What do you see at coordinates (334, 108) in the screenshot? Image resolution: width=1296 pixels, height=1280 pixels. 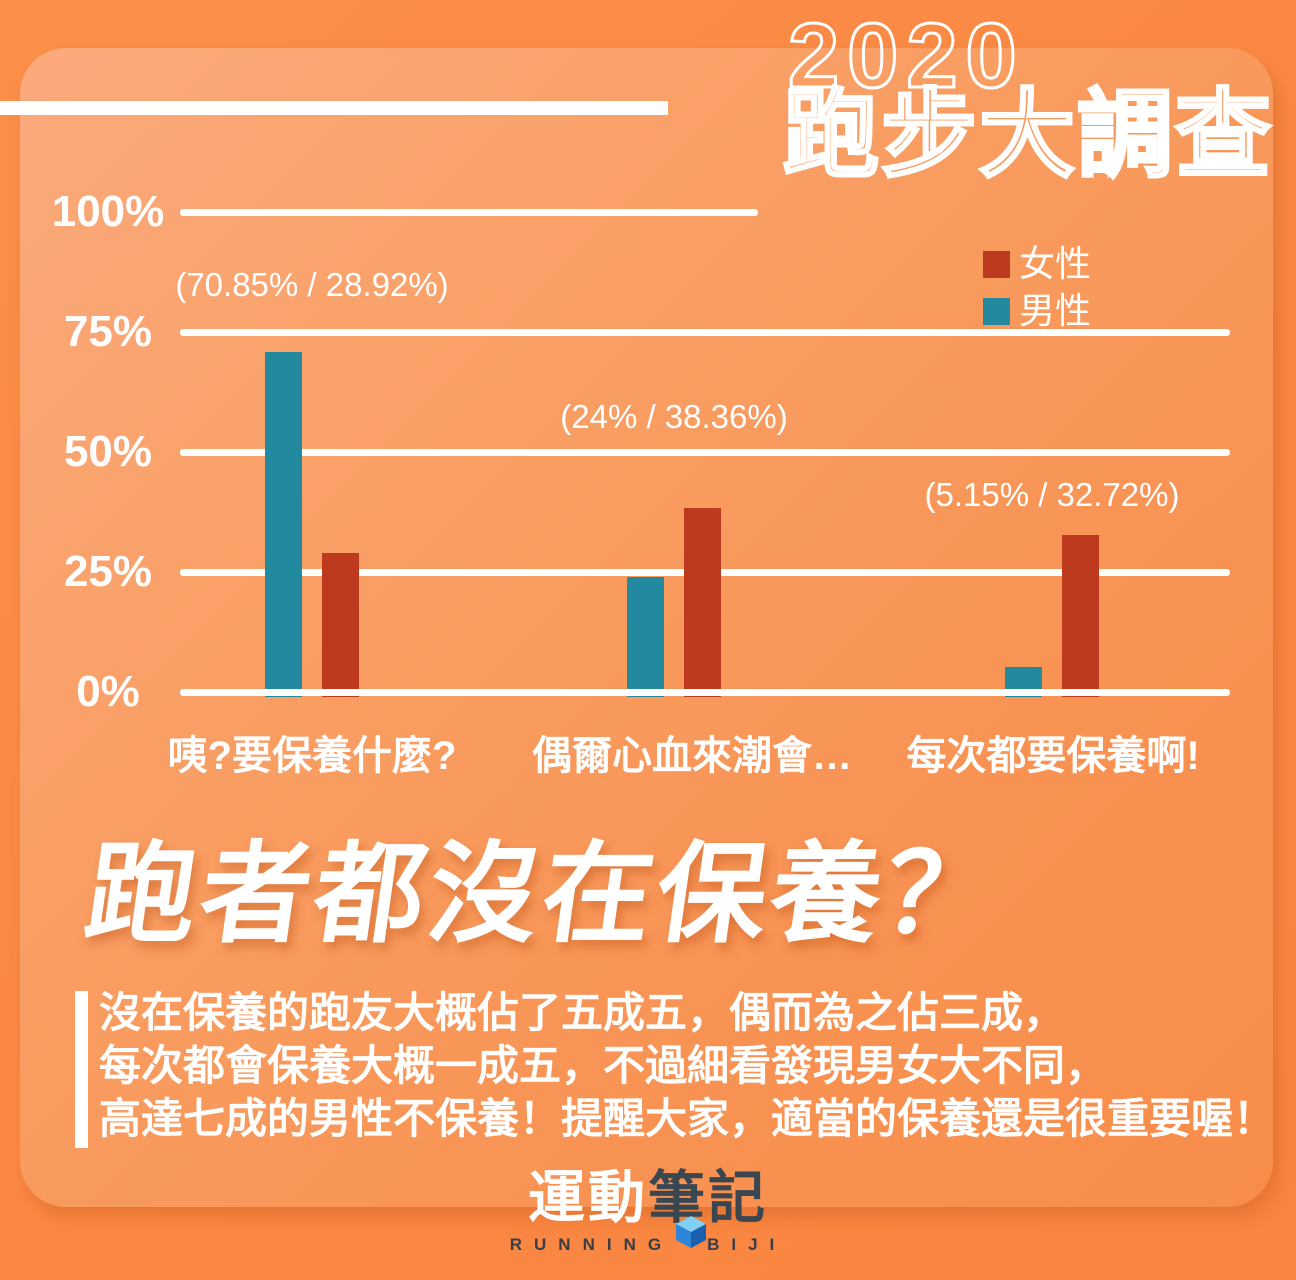 I see `decorative-stripe` at bounding box center [334, 108].